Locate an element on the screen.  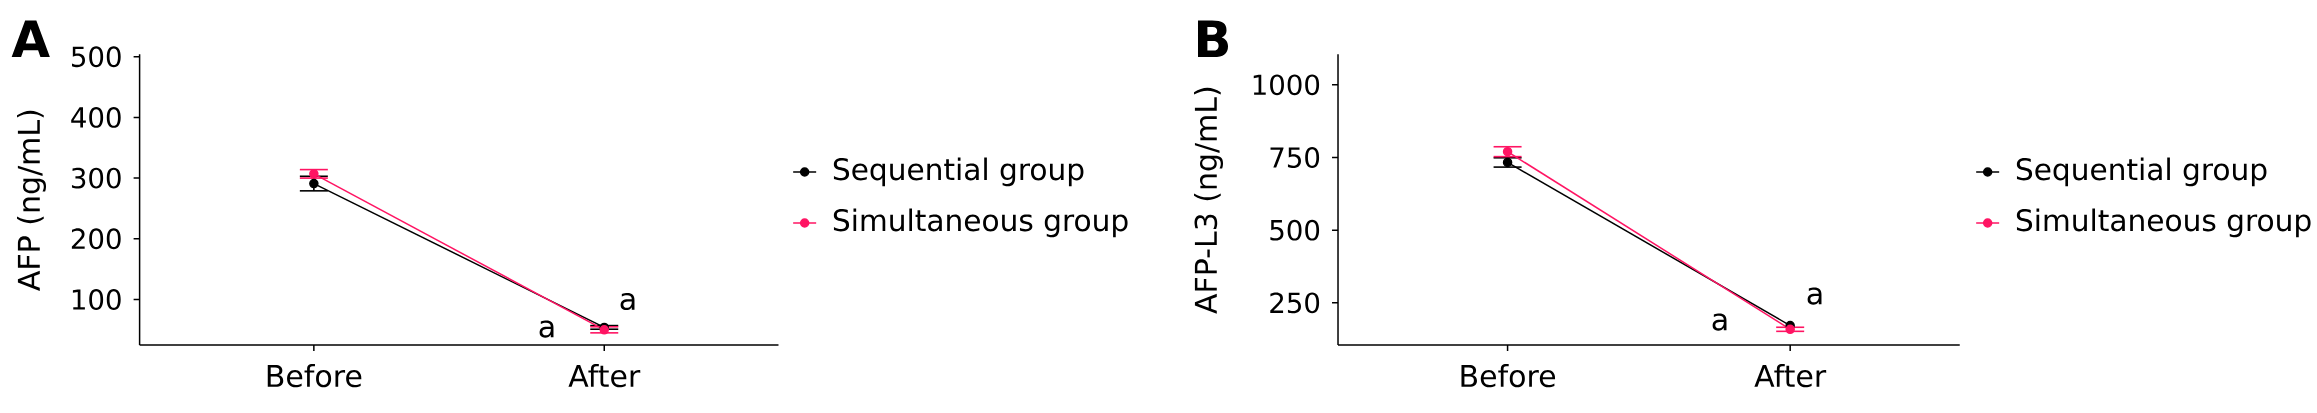
y-axis-title: AFP-L3 (ng/mL) is located at coordinates (1209, 200).